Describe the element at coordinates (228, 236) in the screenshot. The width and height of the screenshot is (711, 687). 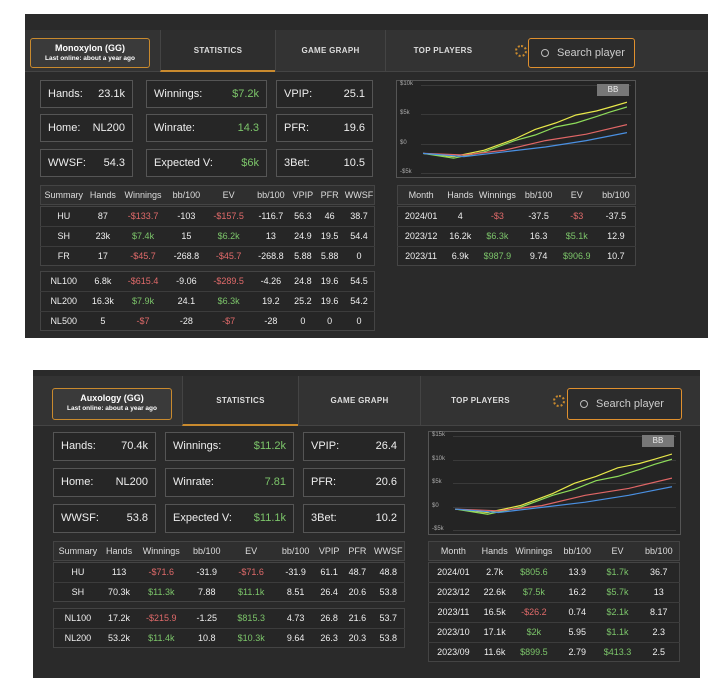
I see `table-cell: $6.2k` at that location.